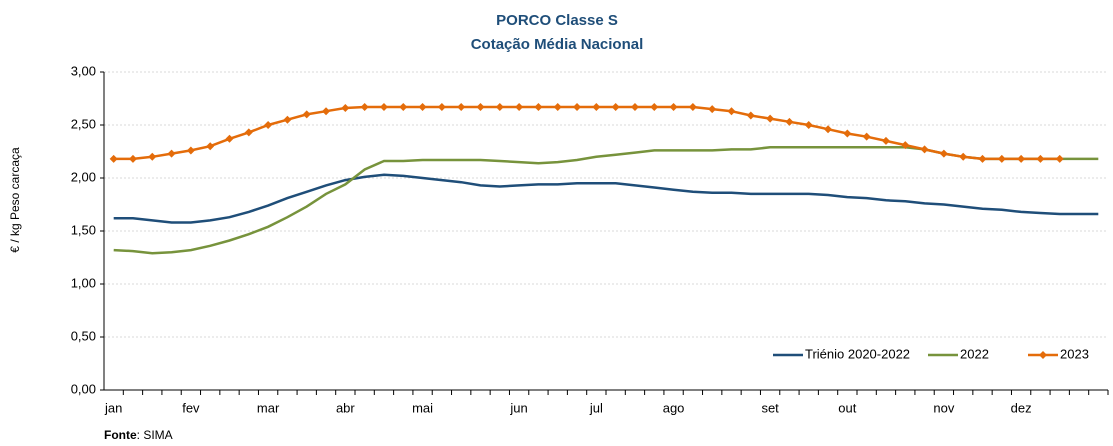 The width and height of the screenshot is (1113, 446). Describe the element at coordinates (155, 435) in the screenshot. I see `source-text: : SIMA` at that location.